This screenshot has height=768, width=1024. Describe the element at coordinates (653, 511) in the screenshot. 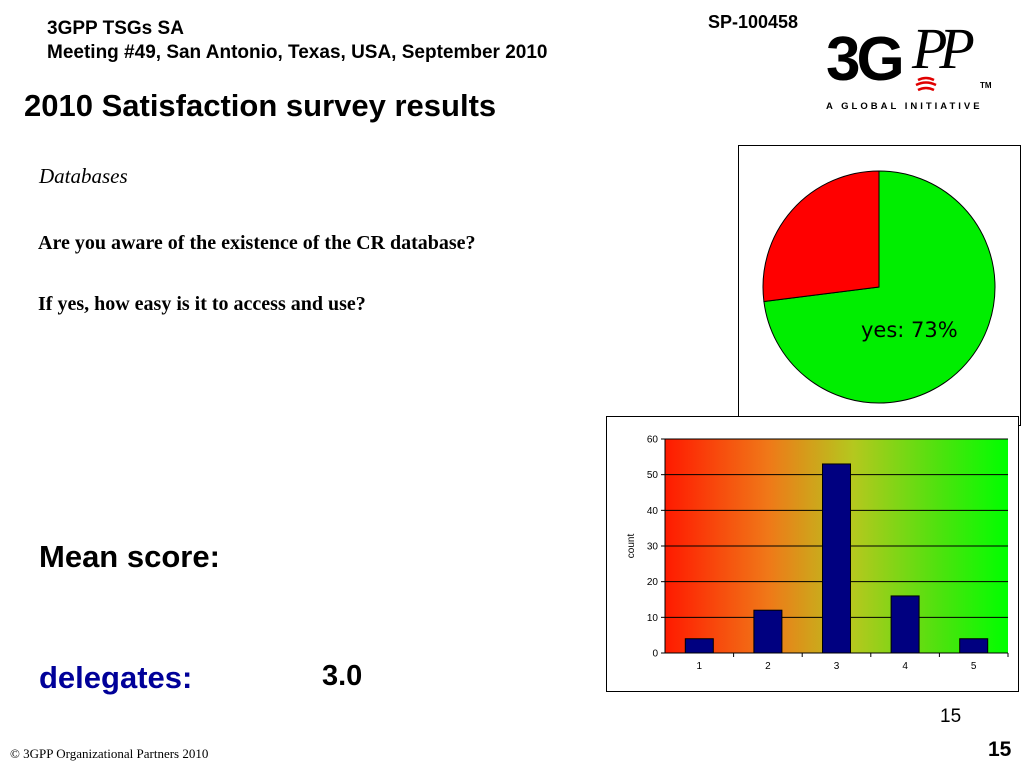

I see `y-tick-label: 40` at that location.